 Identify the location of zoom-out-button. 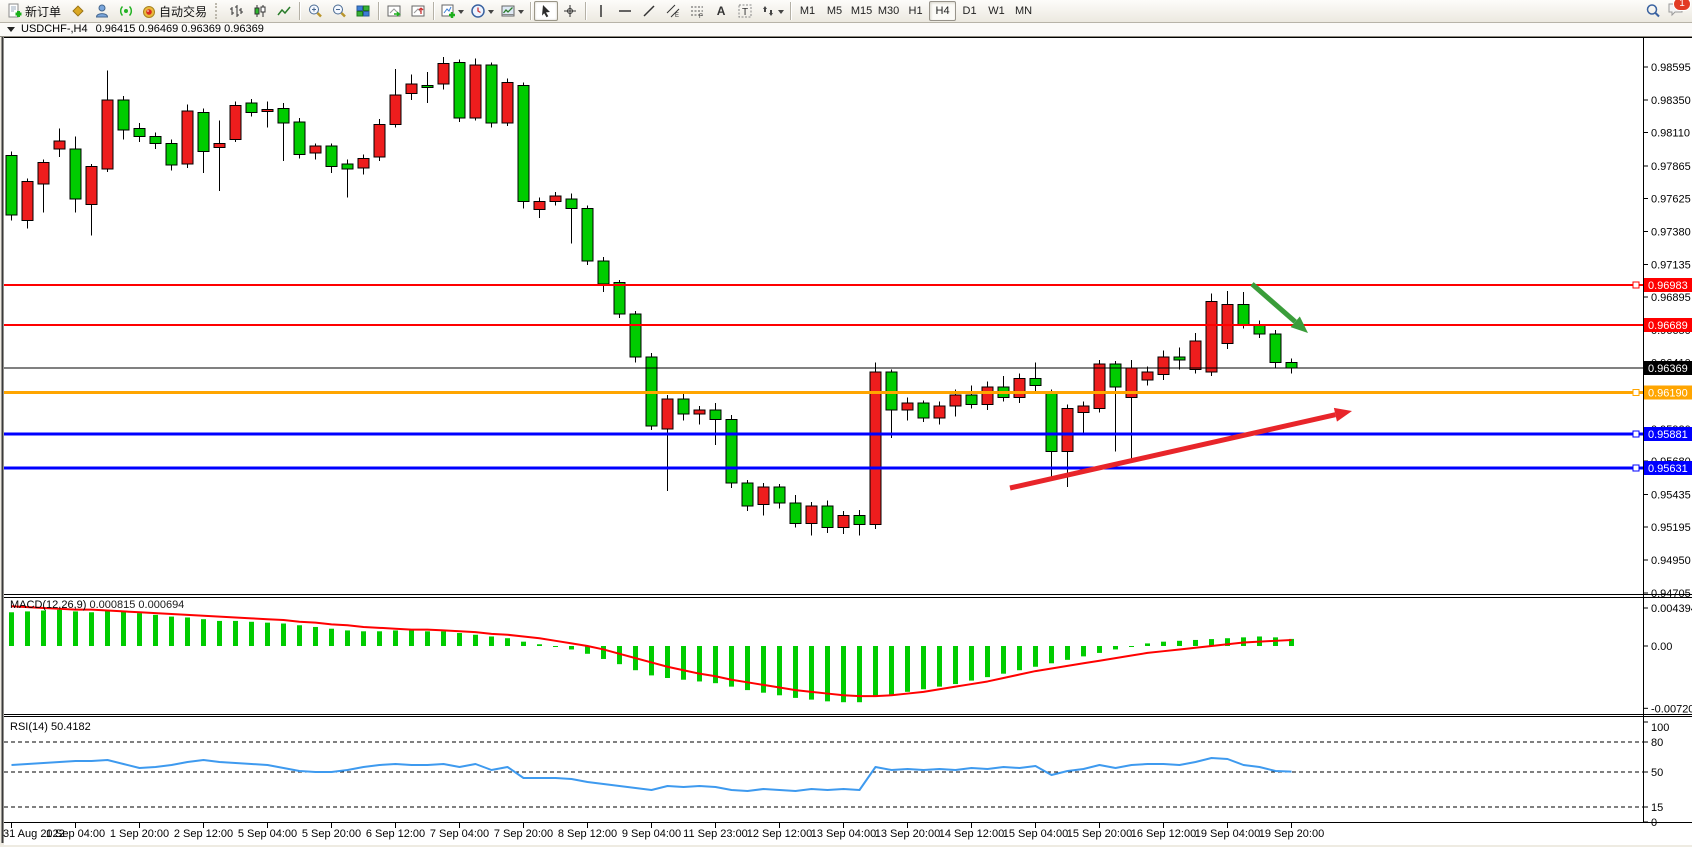
(339, 11).